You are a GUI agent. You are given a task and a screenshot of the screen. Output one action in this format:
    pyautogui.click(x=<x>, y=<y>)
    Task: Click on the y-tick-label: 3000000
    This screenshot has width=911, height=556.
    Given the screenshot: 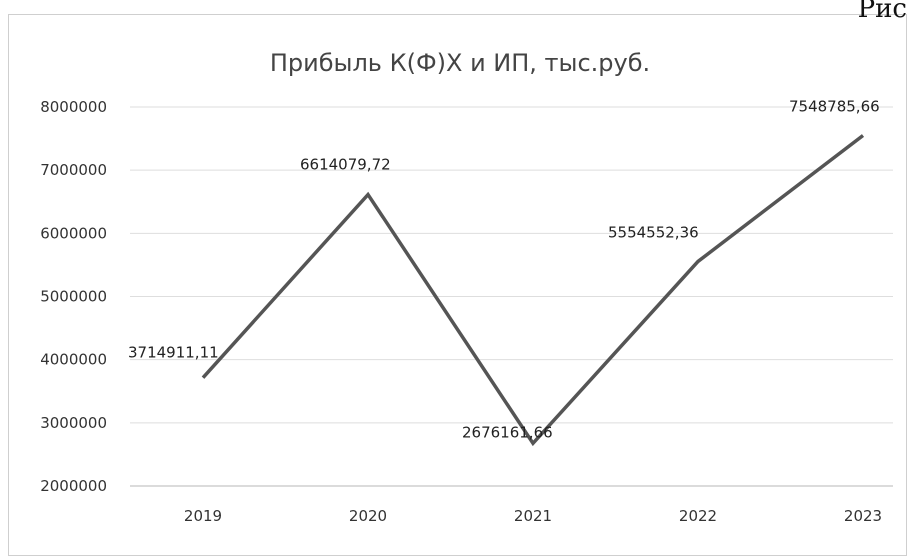 What is the action you would take?
    pyautogui.click(x=73, y=423)
    